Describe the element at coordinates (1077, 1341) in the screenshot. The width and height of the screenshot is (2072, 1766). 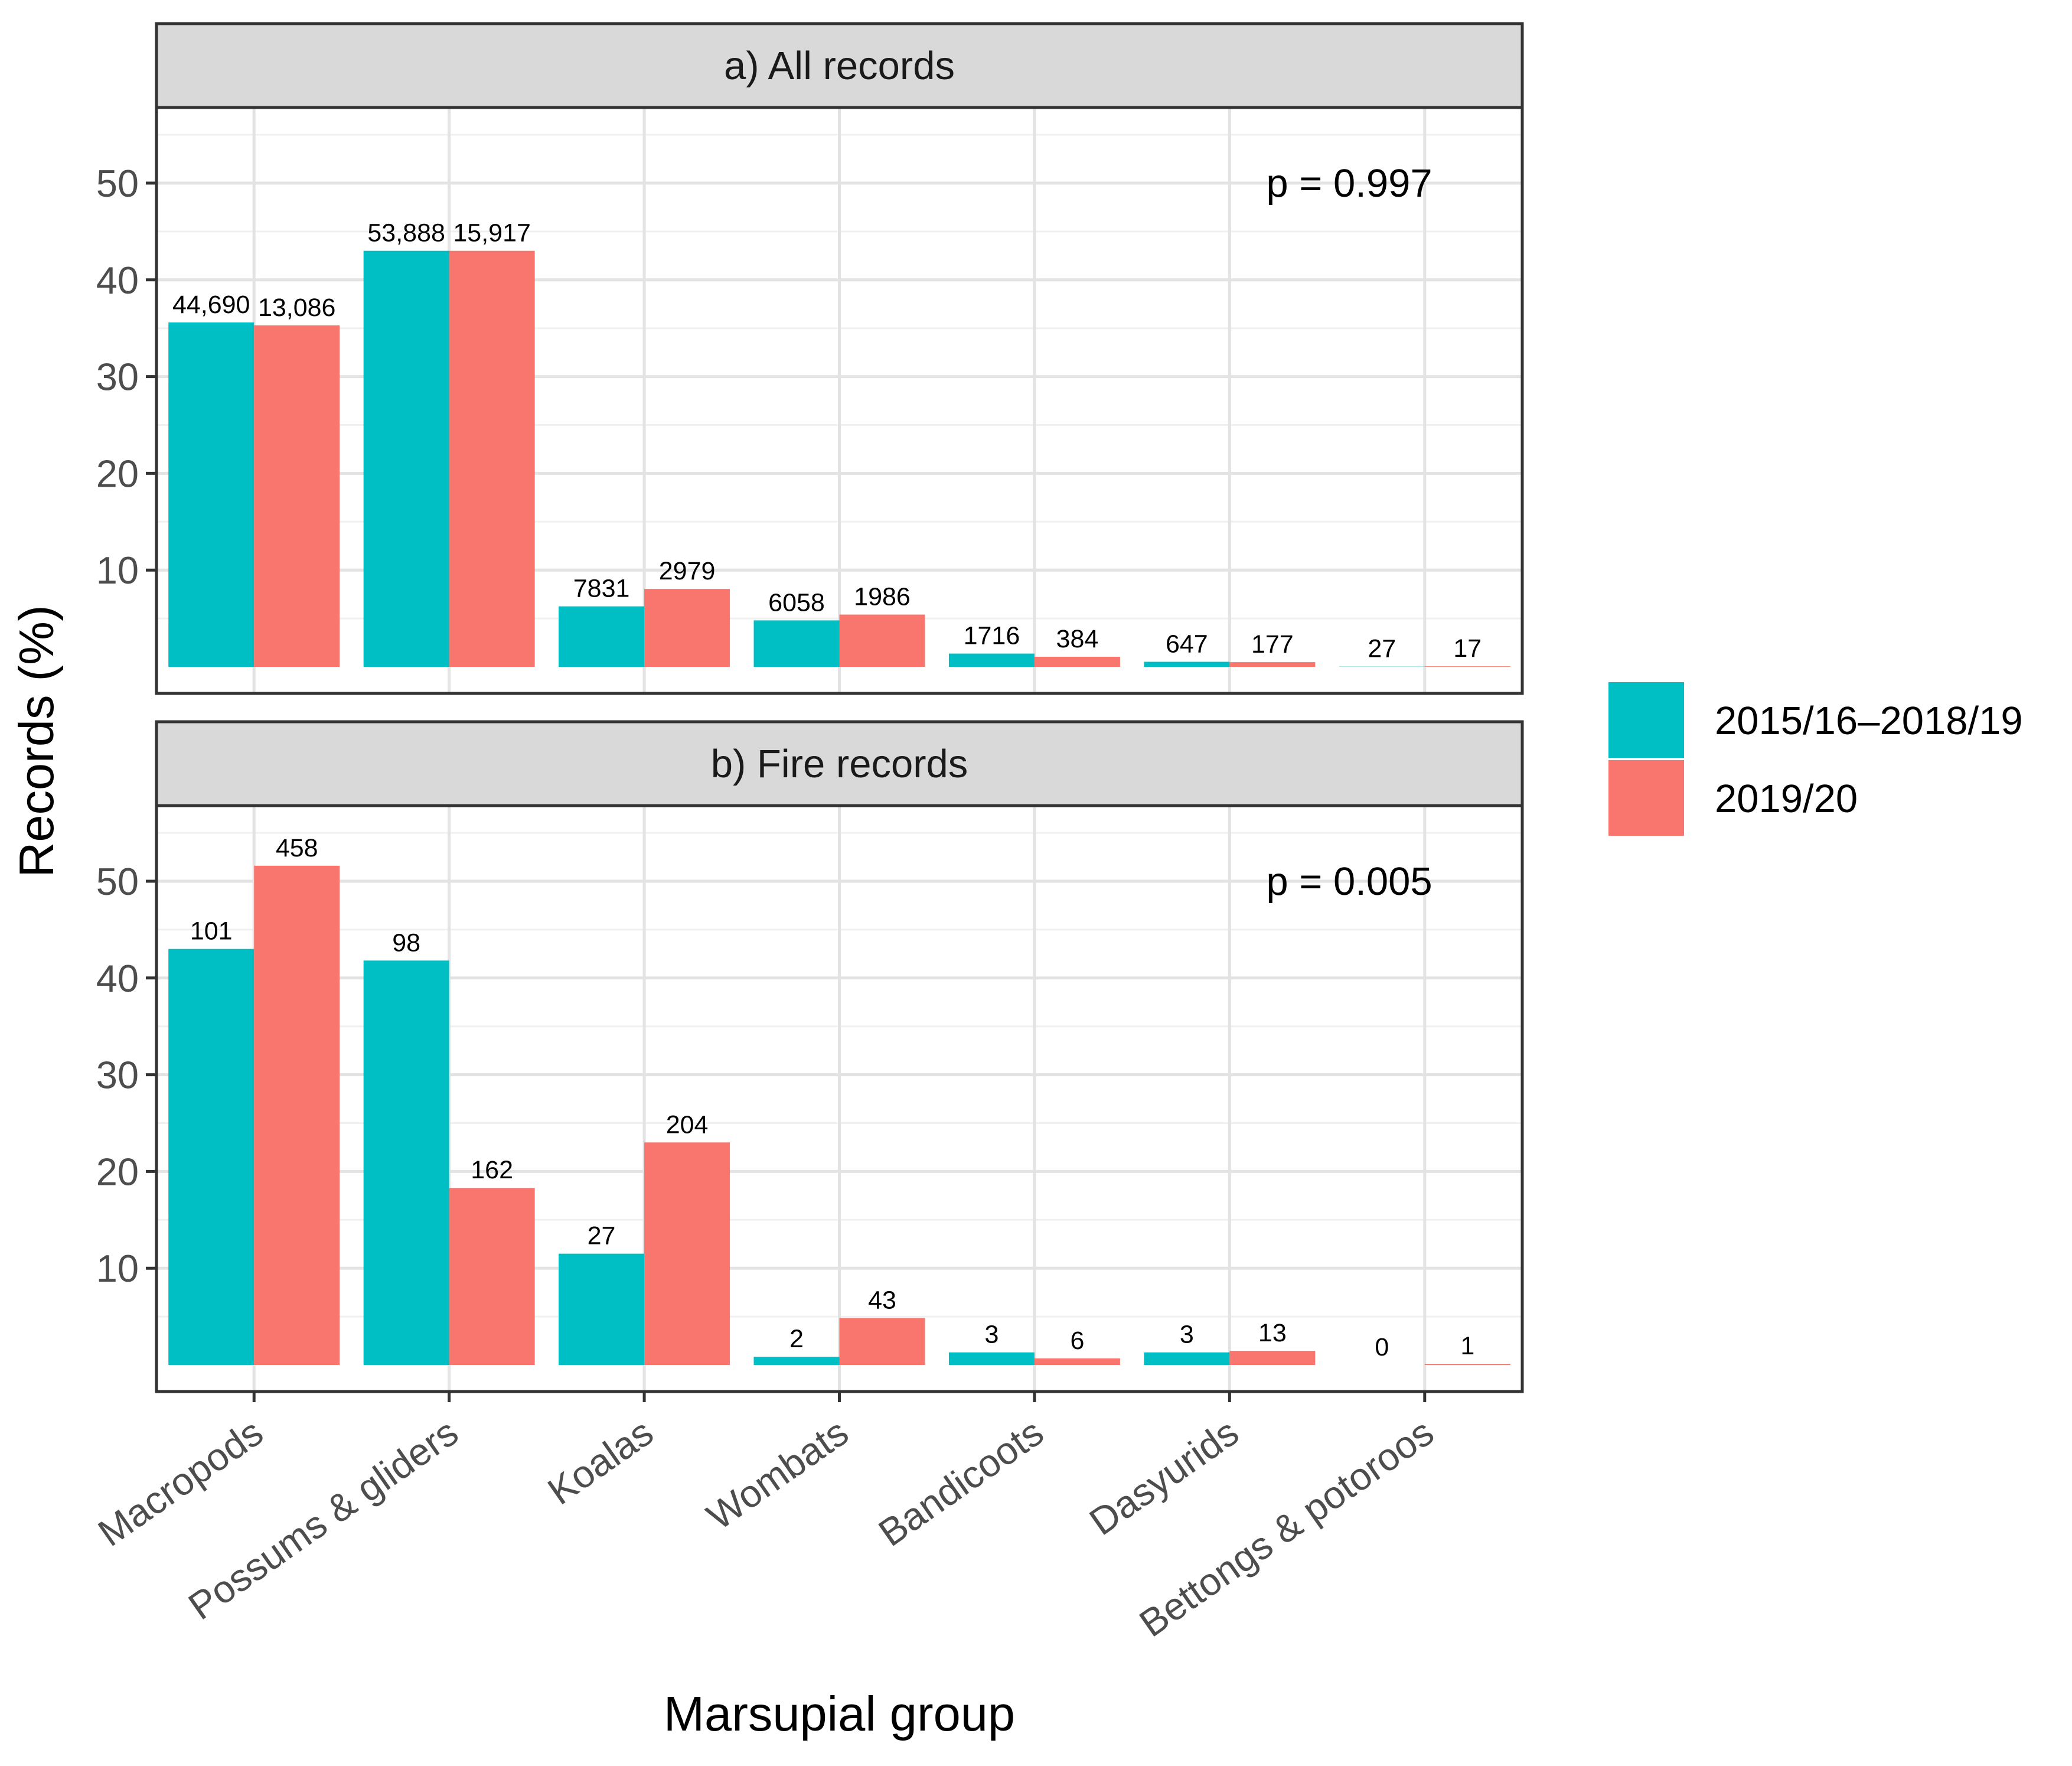
I see `bar-value-label: 6` at that location.